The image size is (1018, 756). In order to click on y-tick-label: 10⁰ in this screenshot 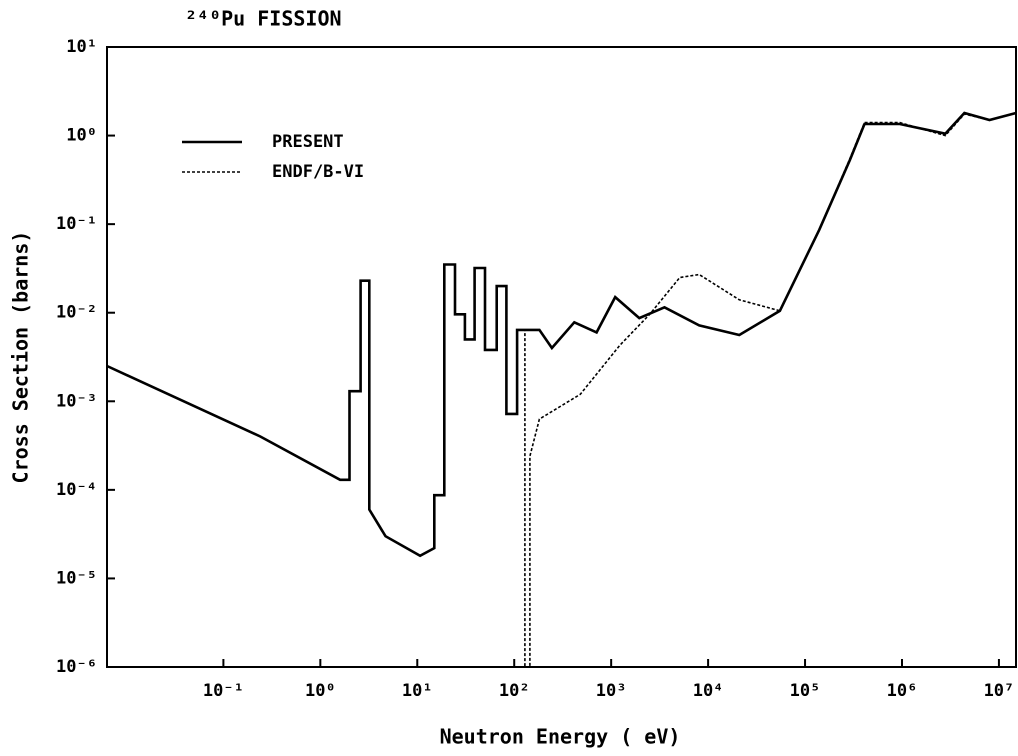, I will do `click(81, 136)`.